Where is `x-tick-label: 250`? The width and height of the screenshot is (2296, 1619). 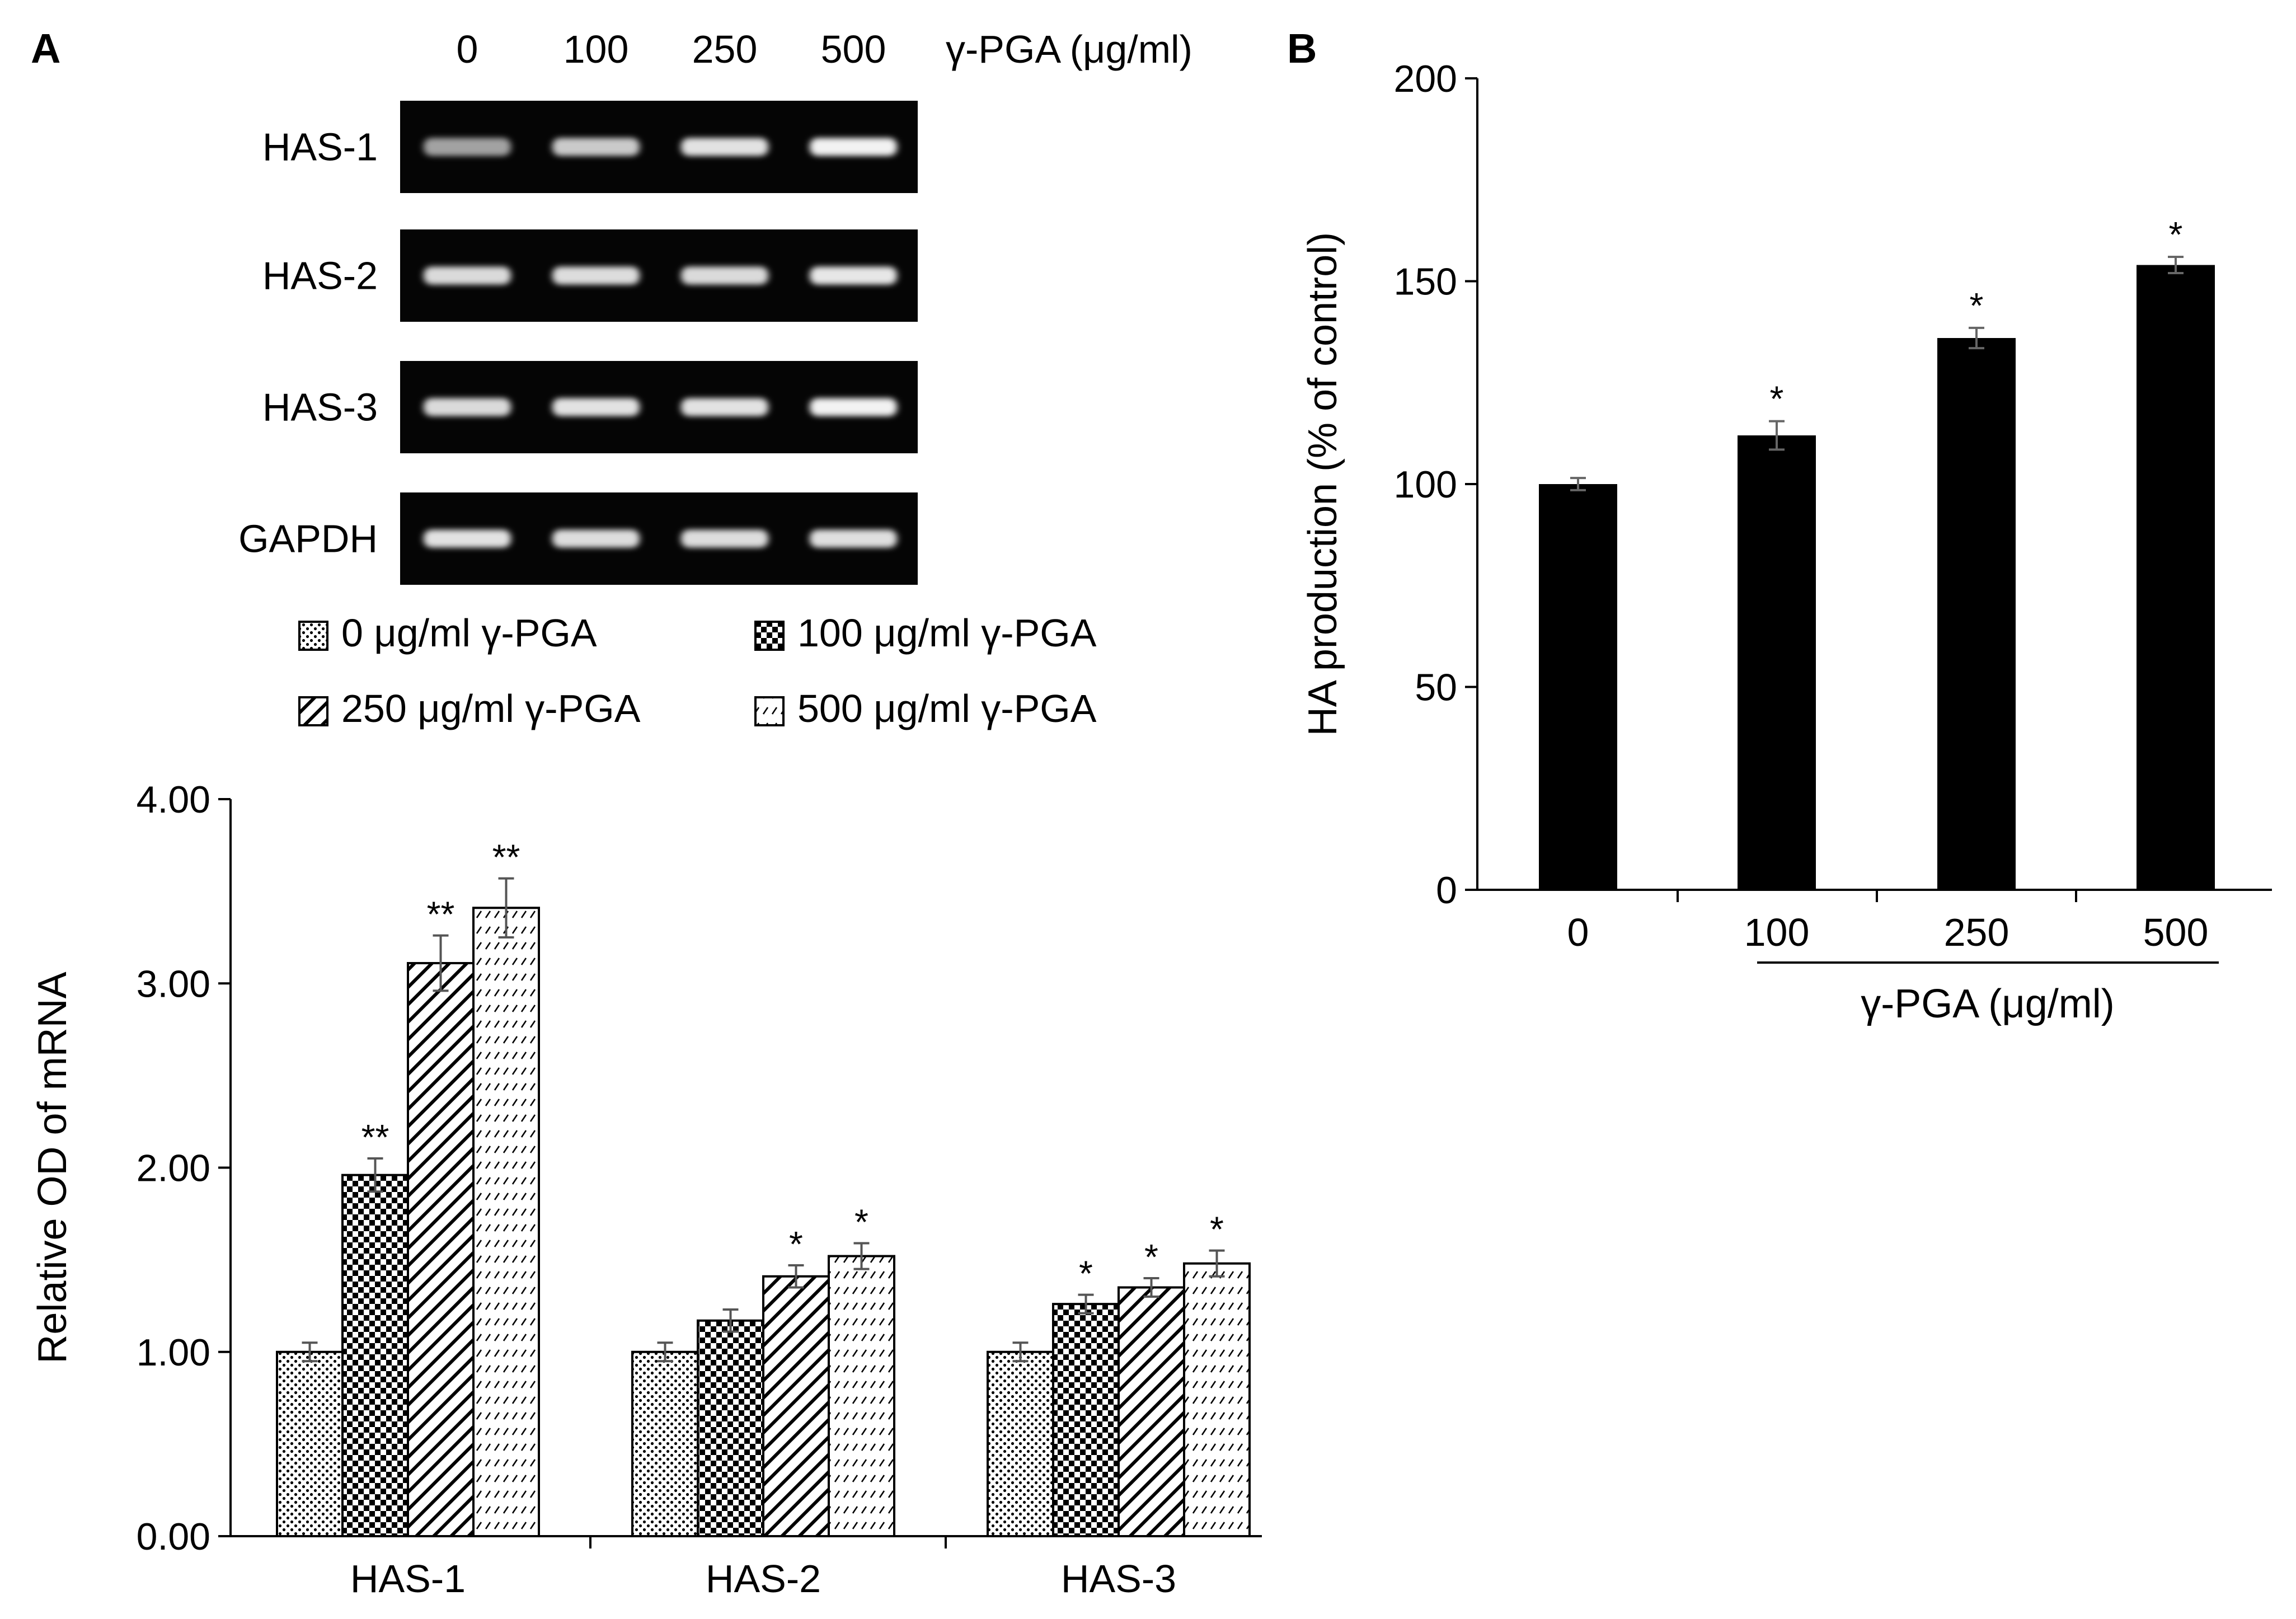 x-tick-label: 250 is located at coordinates (1976, 932).